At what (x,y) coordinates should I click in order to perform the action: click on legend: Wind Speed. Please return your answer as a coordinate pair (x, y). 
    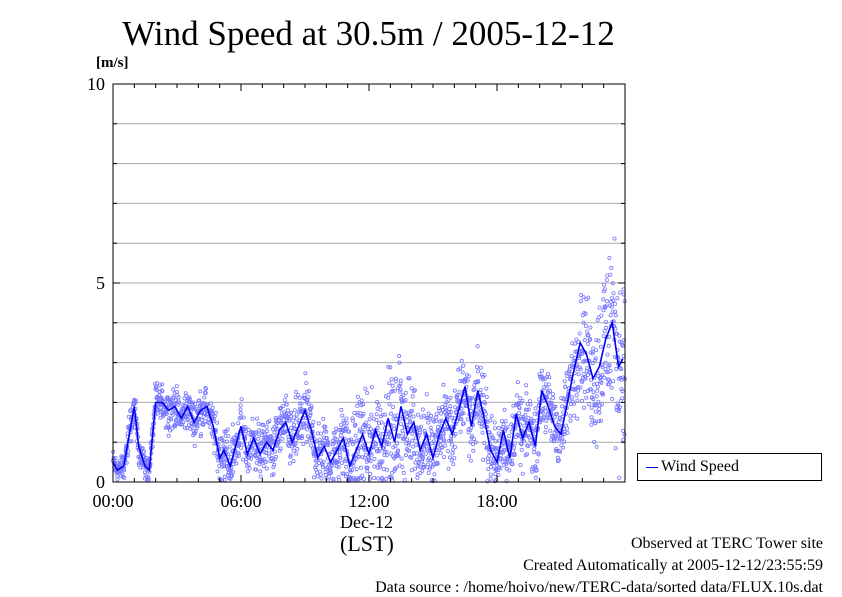
    Looking at the image, I should click on (729, 467).